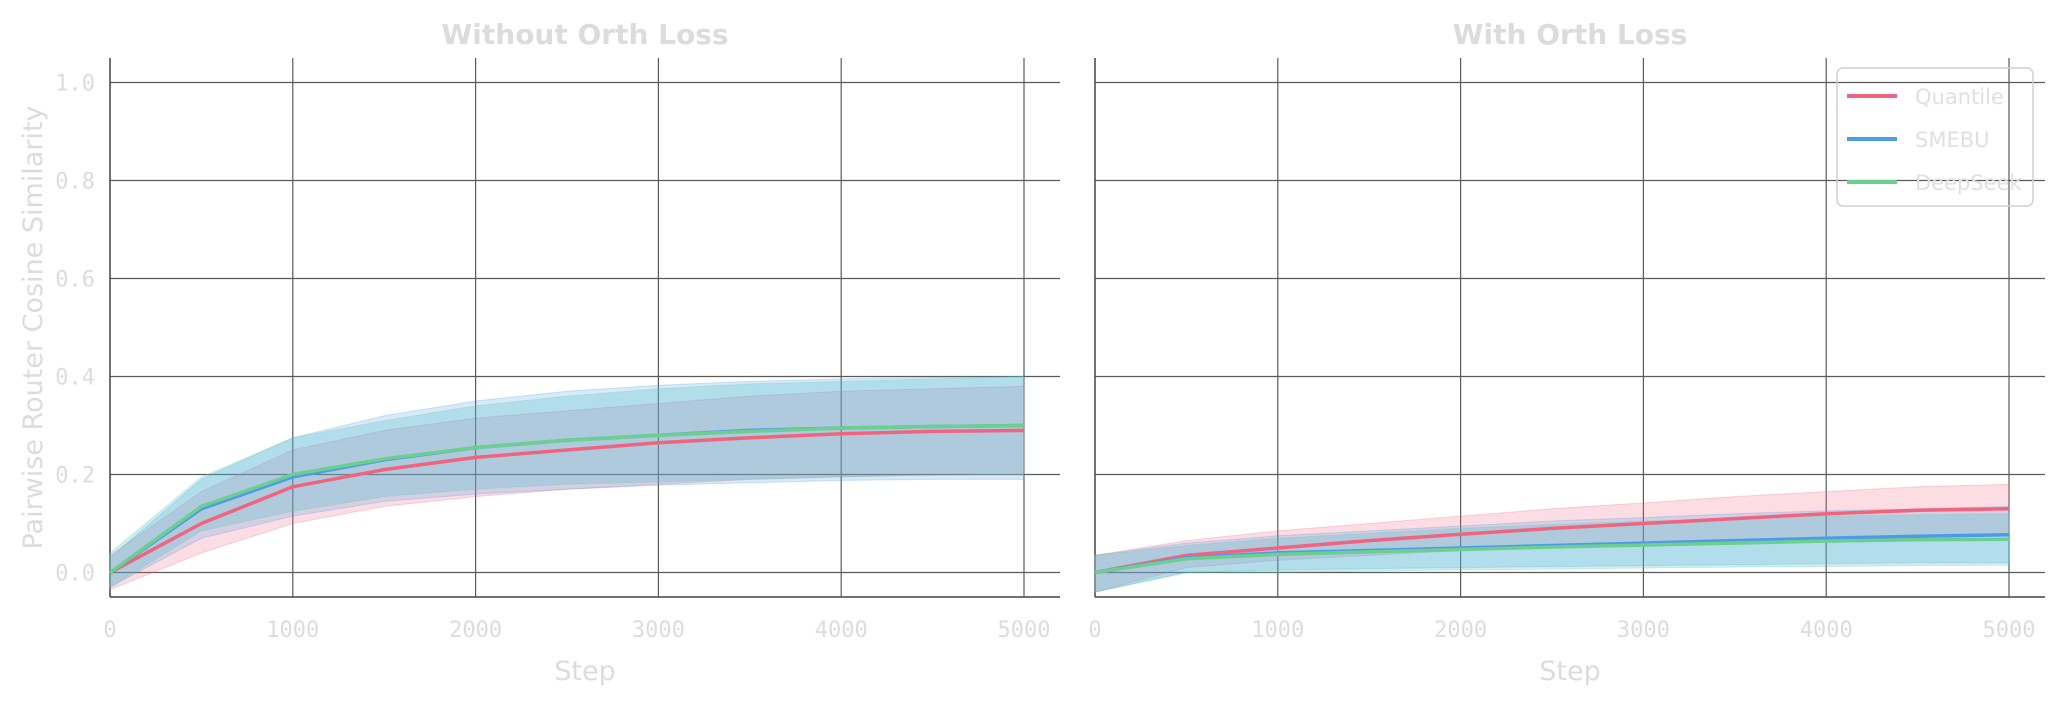  What do you see at coordinates (584, 34) in the screenshot?
I see `chart-title: Without Orth Loss` at bounding box center [584, 34].